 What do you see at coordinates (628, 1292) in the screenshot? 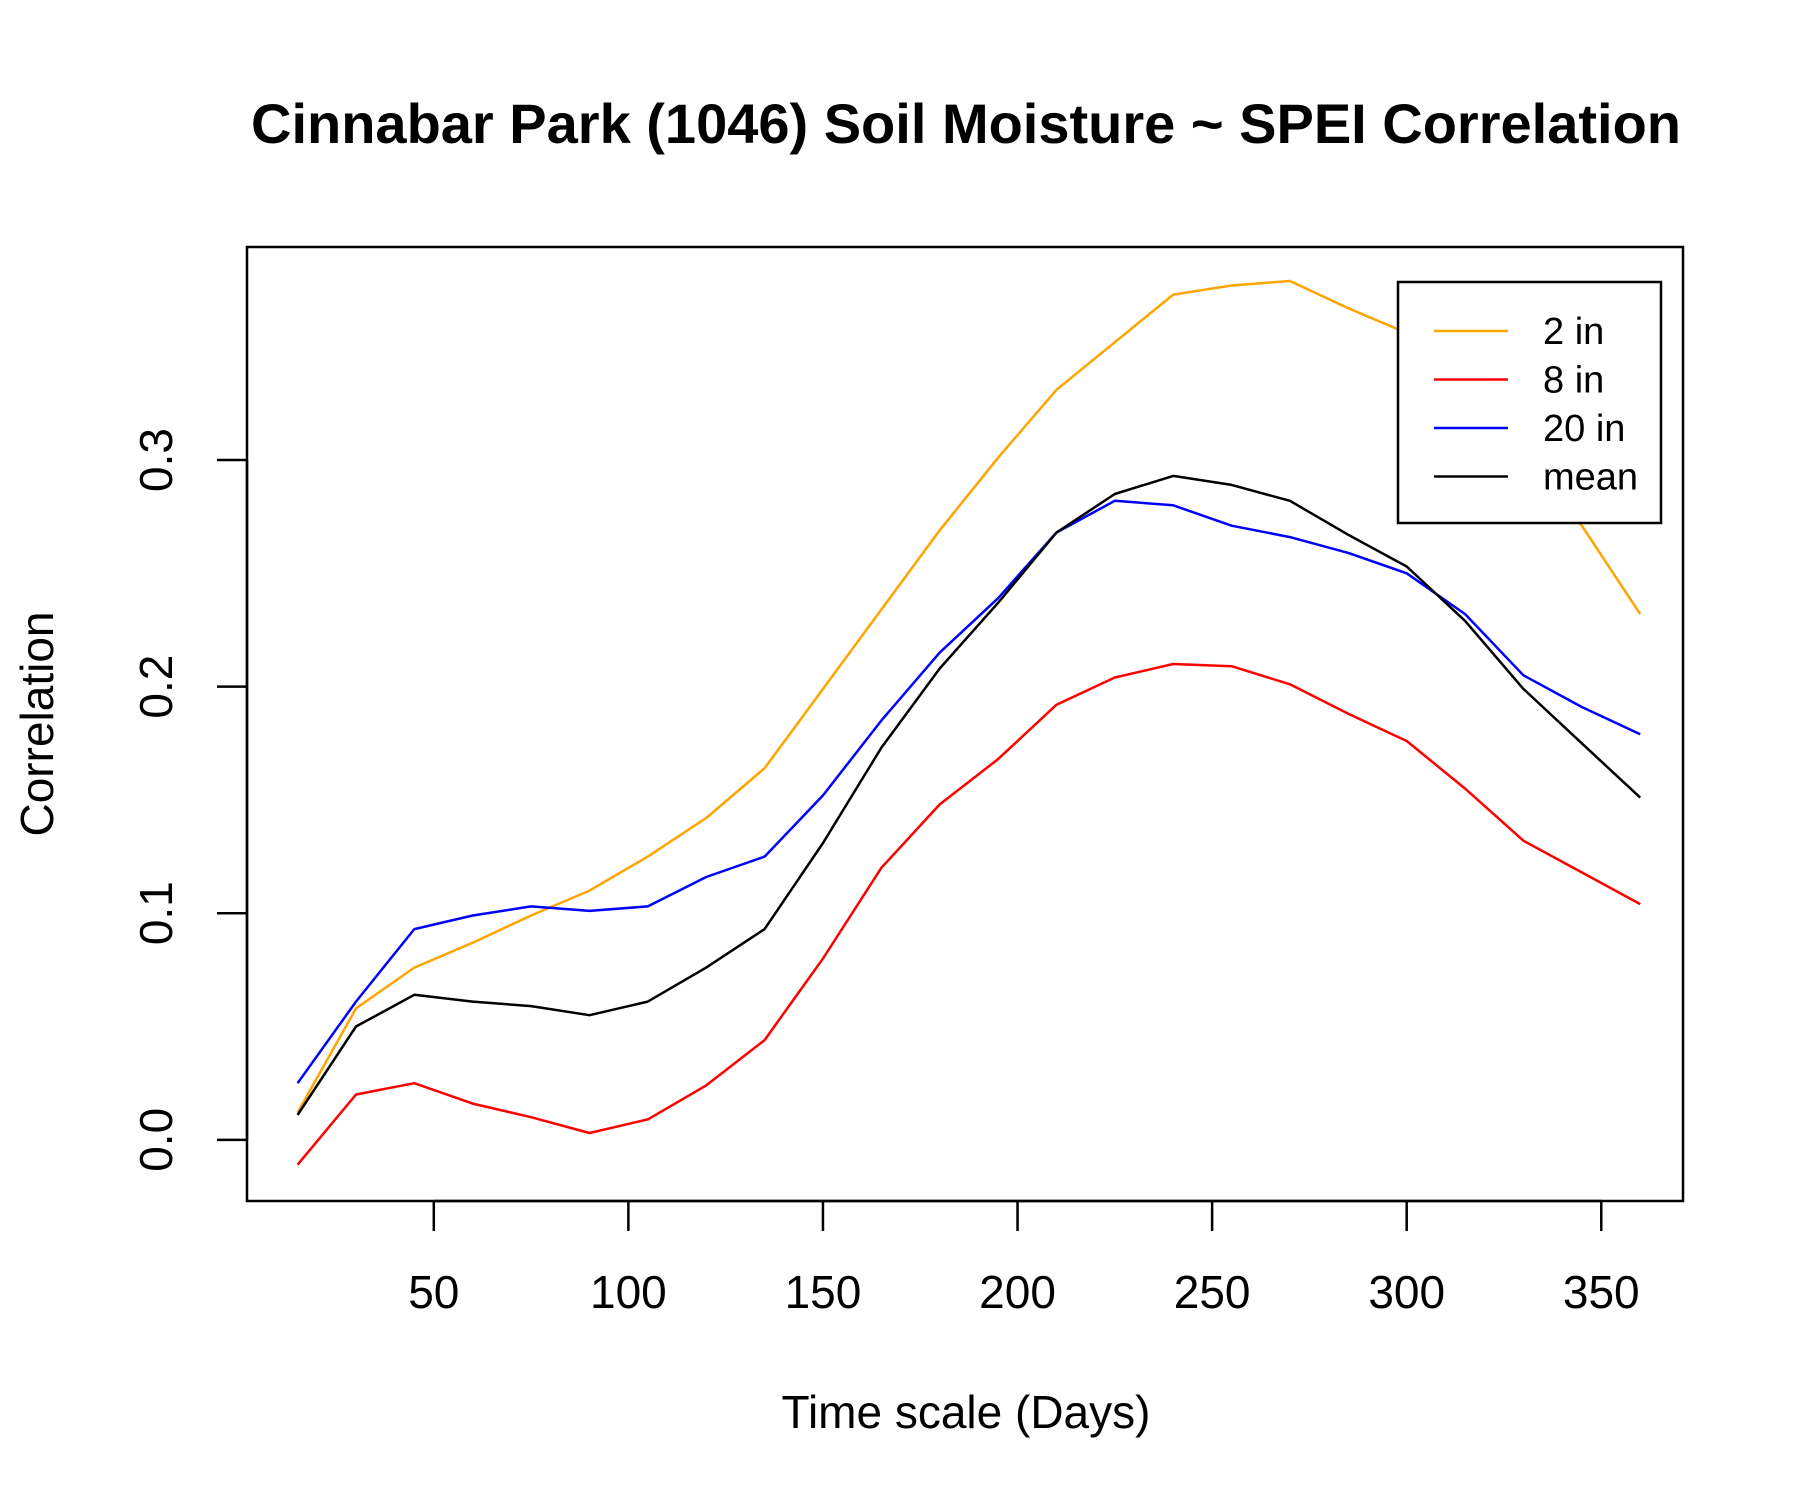
I see `x-tick-label: 100` at bounding box center [628, 1292].